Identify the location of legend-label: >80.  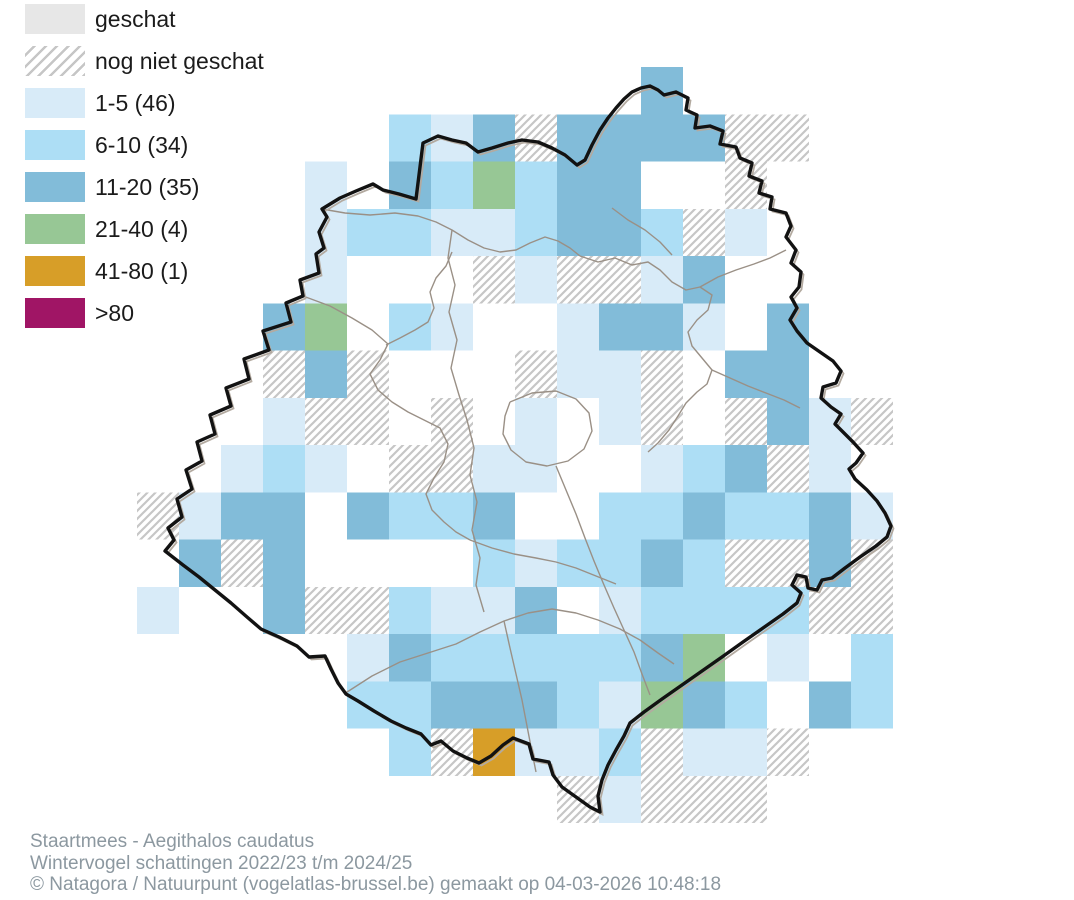
(115, 313).